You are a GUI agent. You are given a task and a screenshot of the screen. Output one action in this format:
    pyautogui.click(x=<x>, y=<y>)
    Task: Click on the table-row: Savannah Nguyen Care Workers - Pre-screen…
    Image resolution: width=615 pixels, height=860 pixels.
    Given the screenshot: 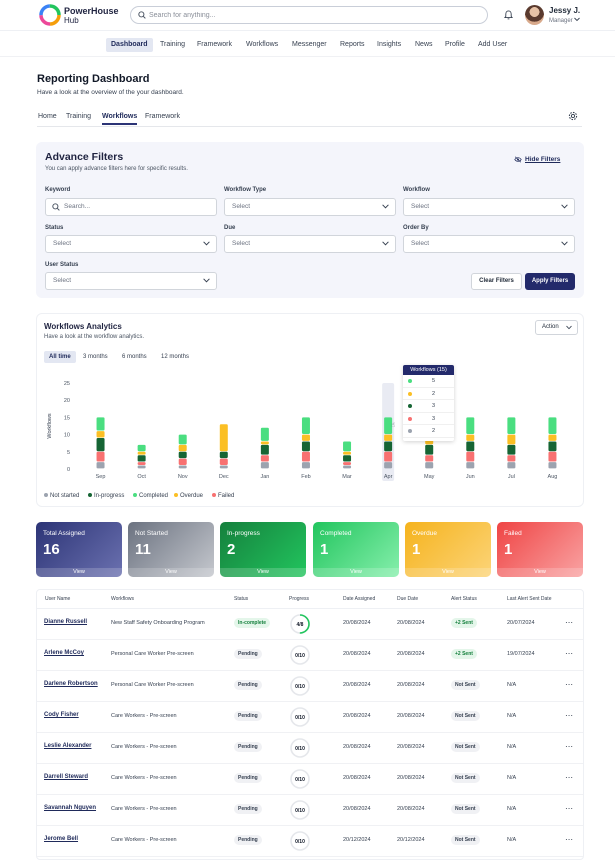 What is the action you would take?
    pyautogui.click(x=310, y=810)
    